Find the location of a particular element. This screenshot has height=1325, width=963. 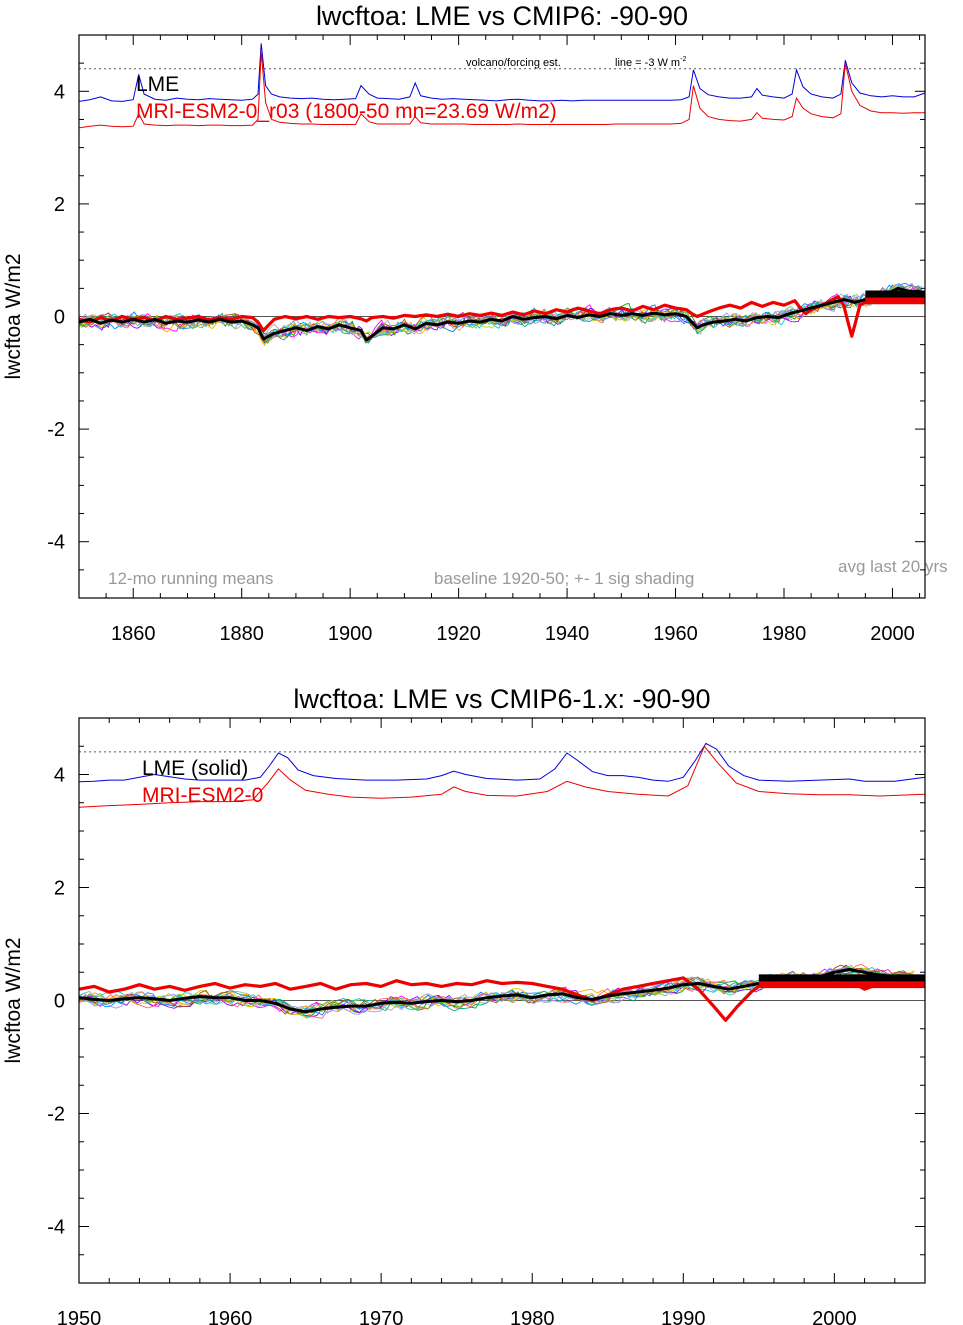

x-tick-label: 1990 is located at coordinates (683, 1316).